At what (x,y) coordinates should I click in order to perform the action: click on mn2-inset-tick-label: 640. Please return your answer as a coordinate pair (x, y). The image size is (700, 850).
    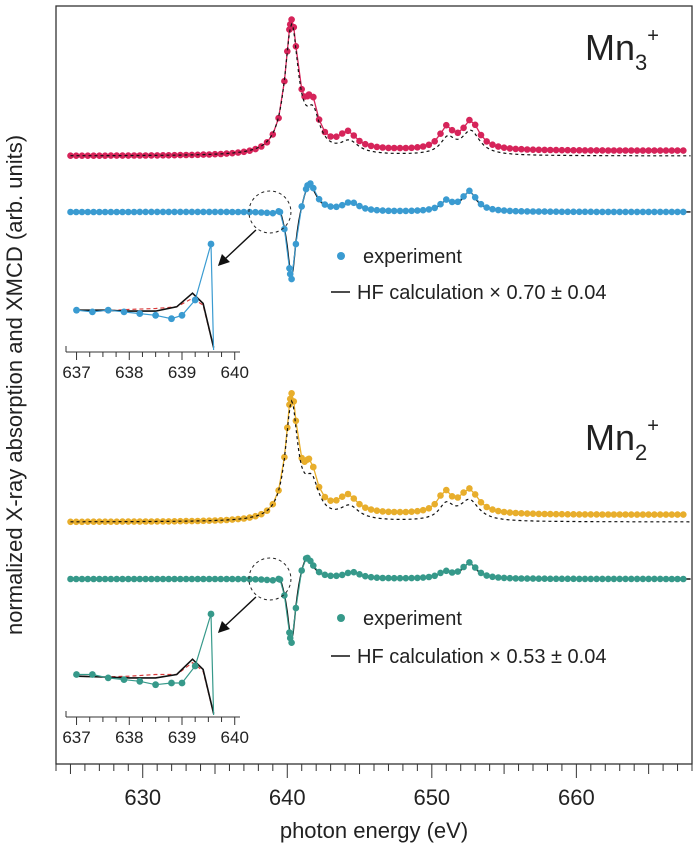
    Looking at the image, I should click on (235, 737).